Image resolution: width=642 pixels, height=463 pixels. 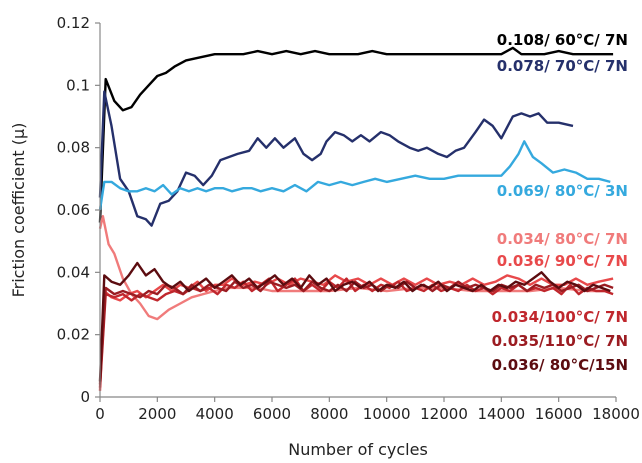 What do you see at coordinates (73, 335) in the screenshot?
I see `y-tick-label: 0.02` at bounding box center [73, 335].